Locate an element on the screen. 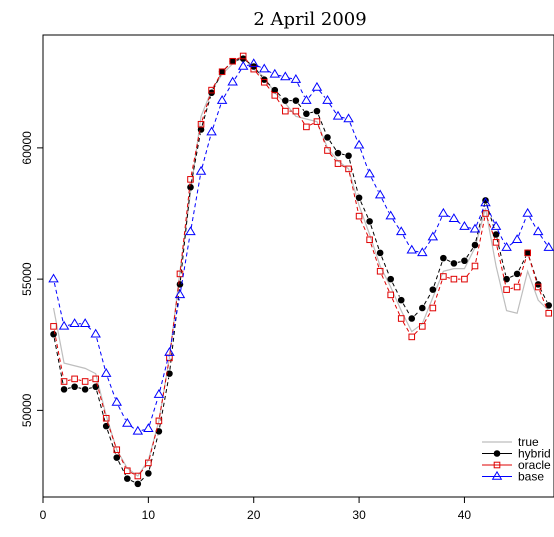 The height and width of the screenshot is (537, 554). legend-label: base is located at coordinates (531, 477).